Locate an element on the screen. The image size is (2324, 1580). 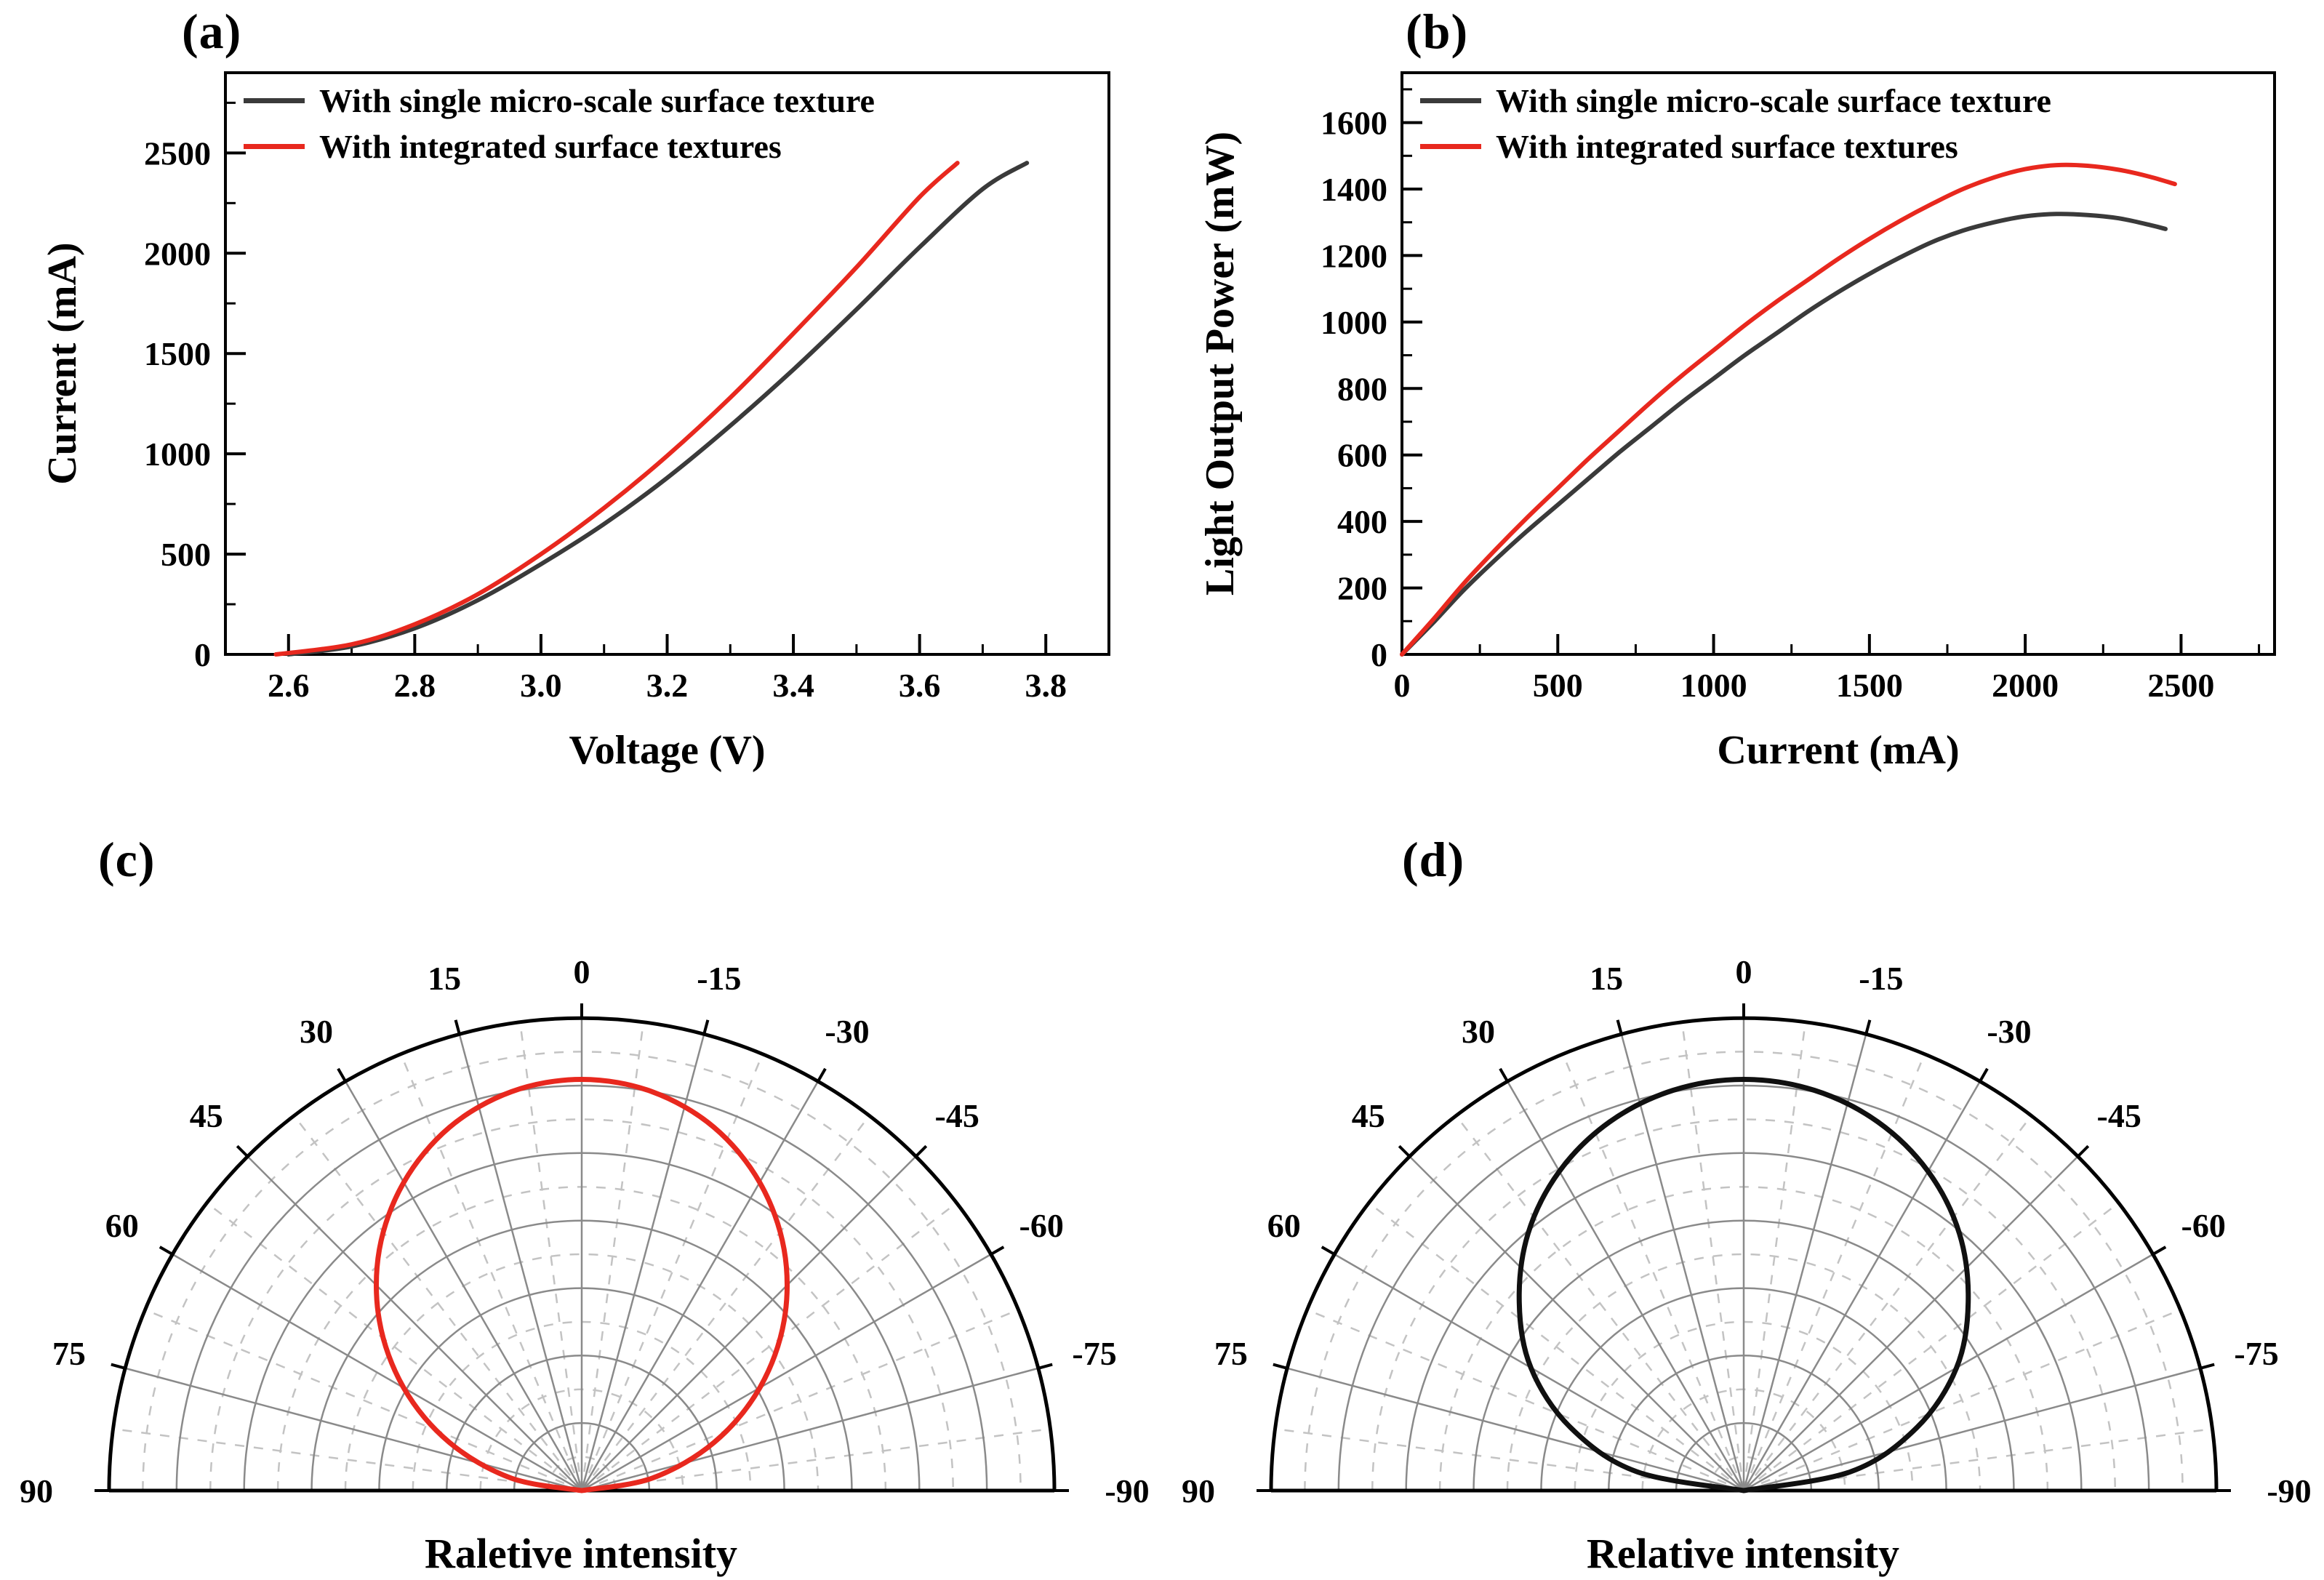
y-tick-label: 1200 is located at coordinates (1354, 256).